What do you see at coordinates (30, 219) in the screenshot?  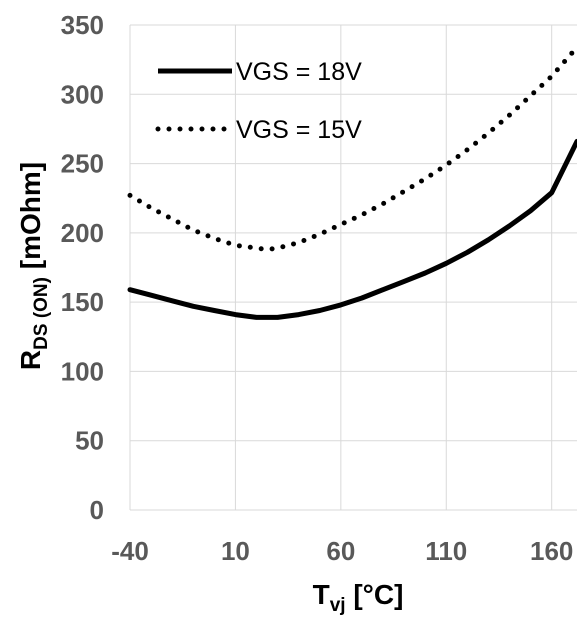 I see `axis-title-unit: [mOhm]` at bounding box center [30, 219].